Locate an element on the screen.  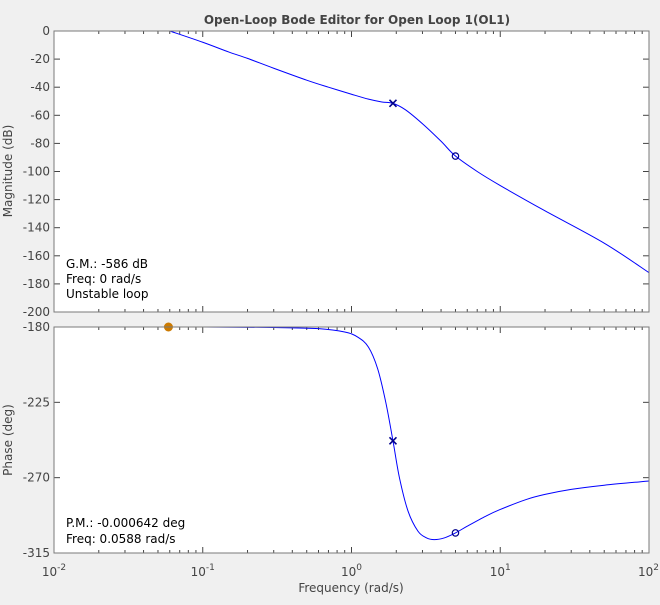
frequency-x-tick-label: 10⁻¹ is located at coordinates (203, 571).